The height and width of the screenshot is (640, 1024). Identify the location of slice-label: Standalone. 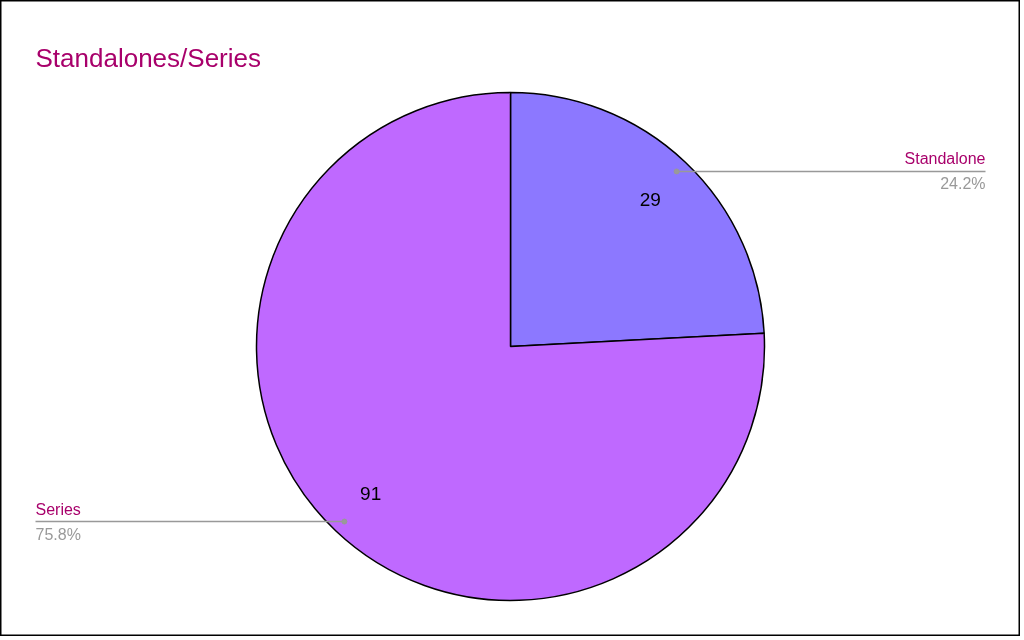
(945, 159).